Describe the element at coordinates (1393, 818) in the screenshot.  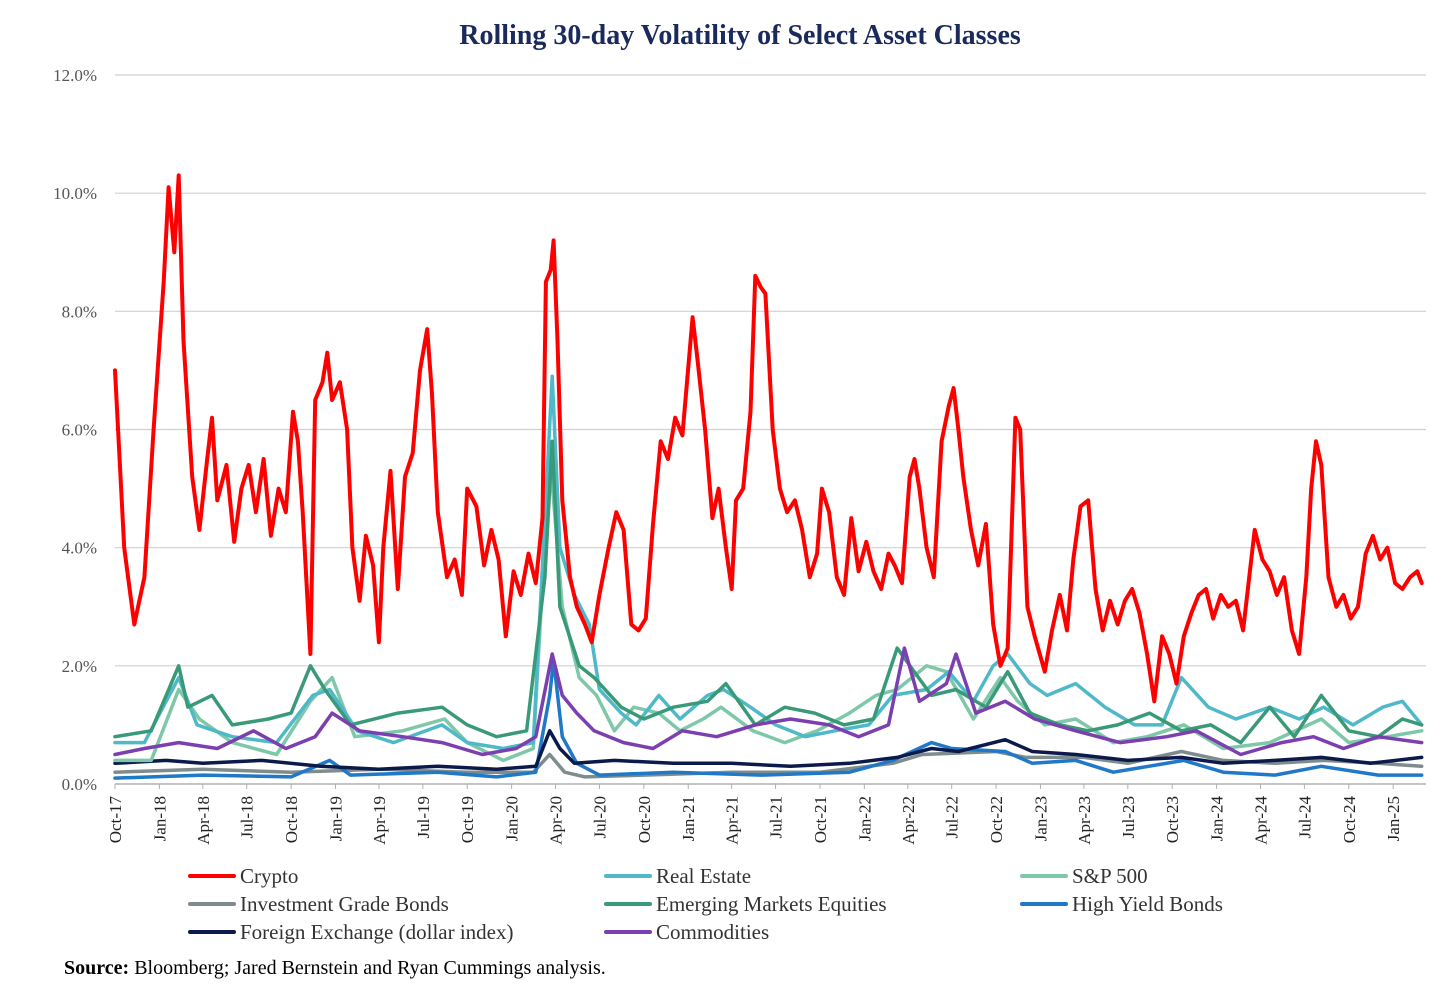
I see `x-tick-label: Jan-25` at that location.